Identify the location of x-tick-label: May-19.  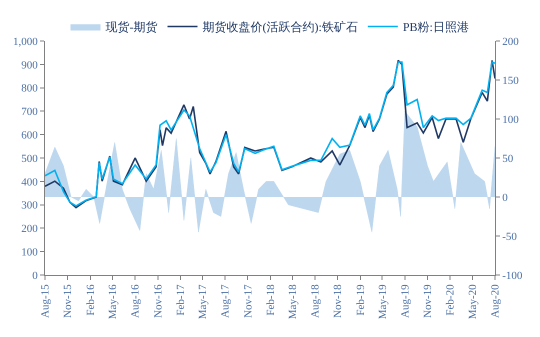
(382, 302).